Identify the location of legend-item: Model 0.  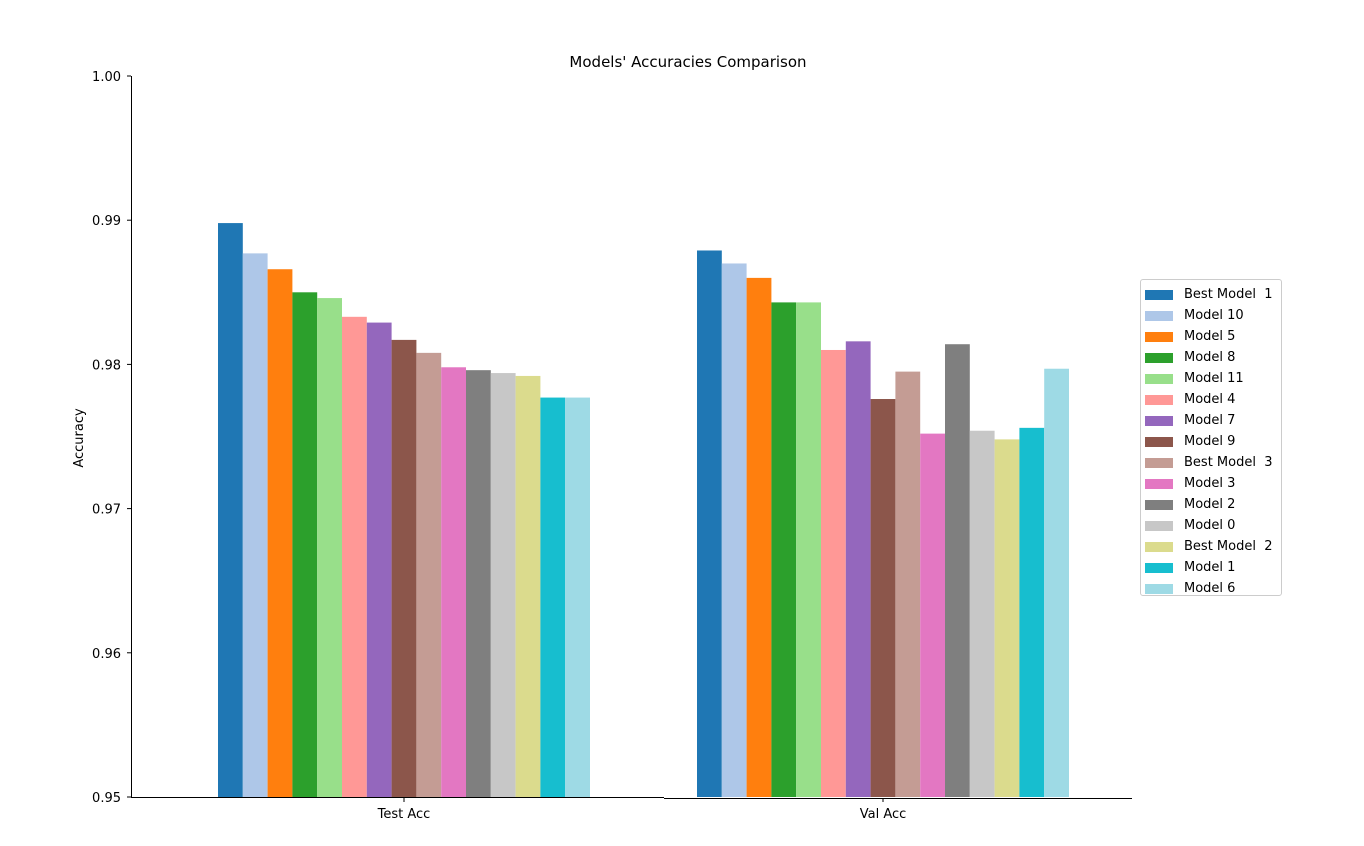
(1211, 525).